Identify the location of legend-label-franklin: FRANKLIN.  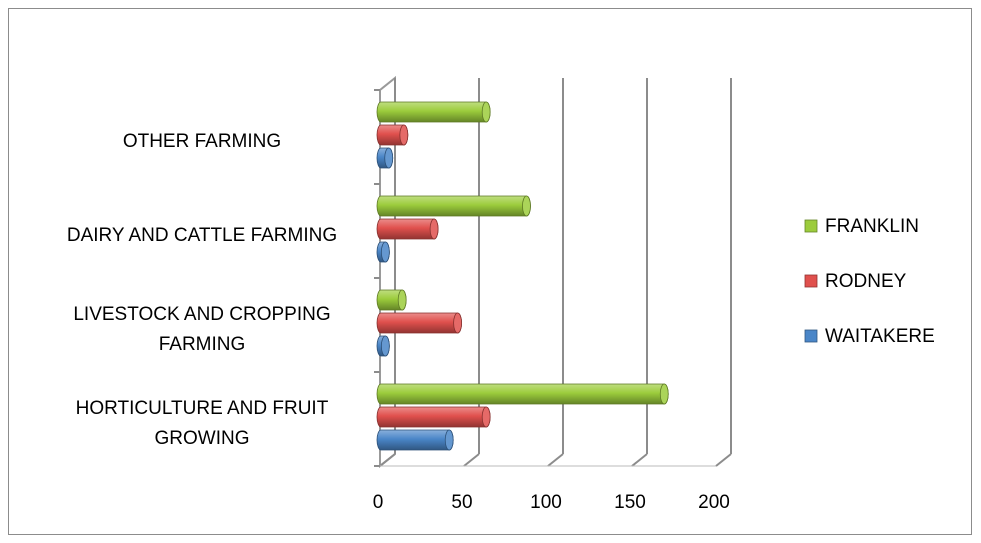
(872, 226).